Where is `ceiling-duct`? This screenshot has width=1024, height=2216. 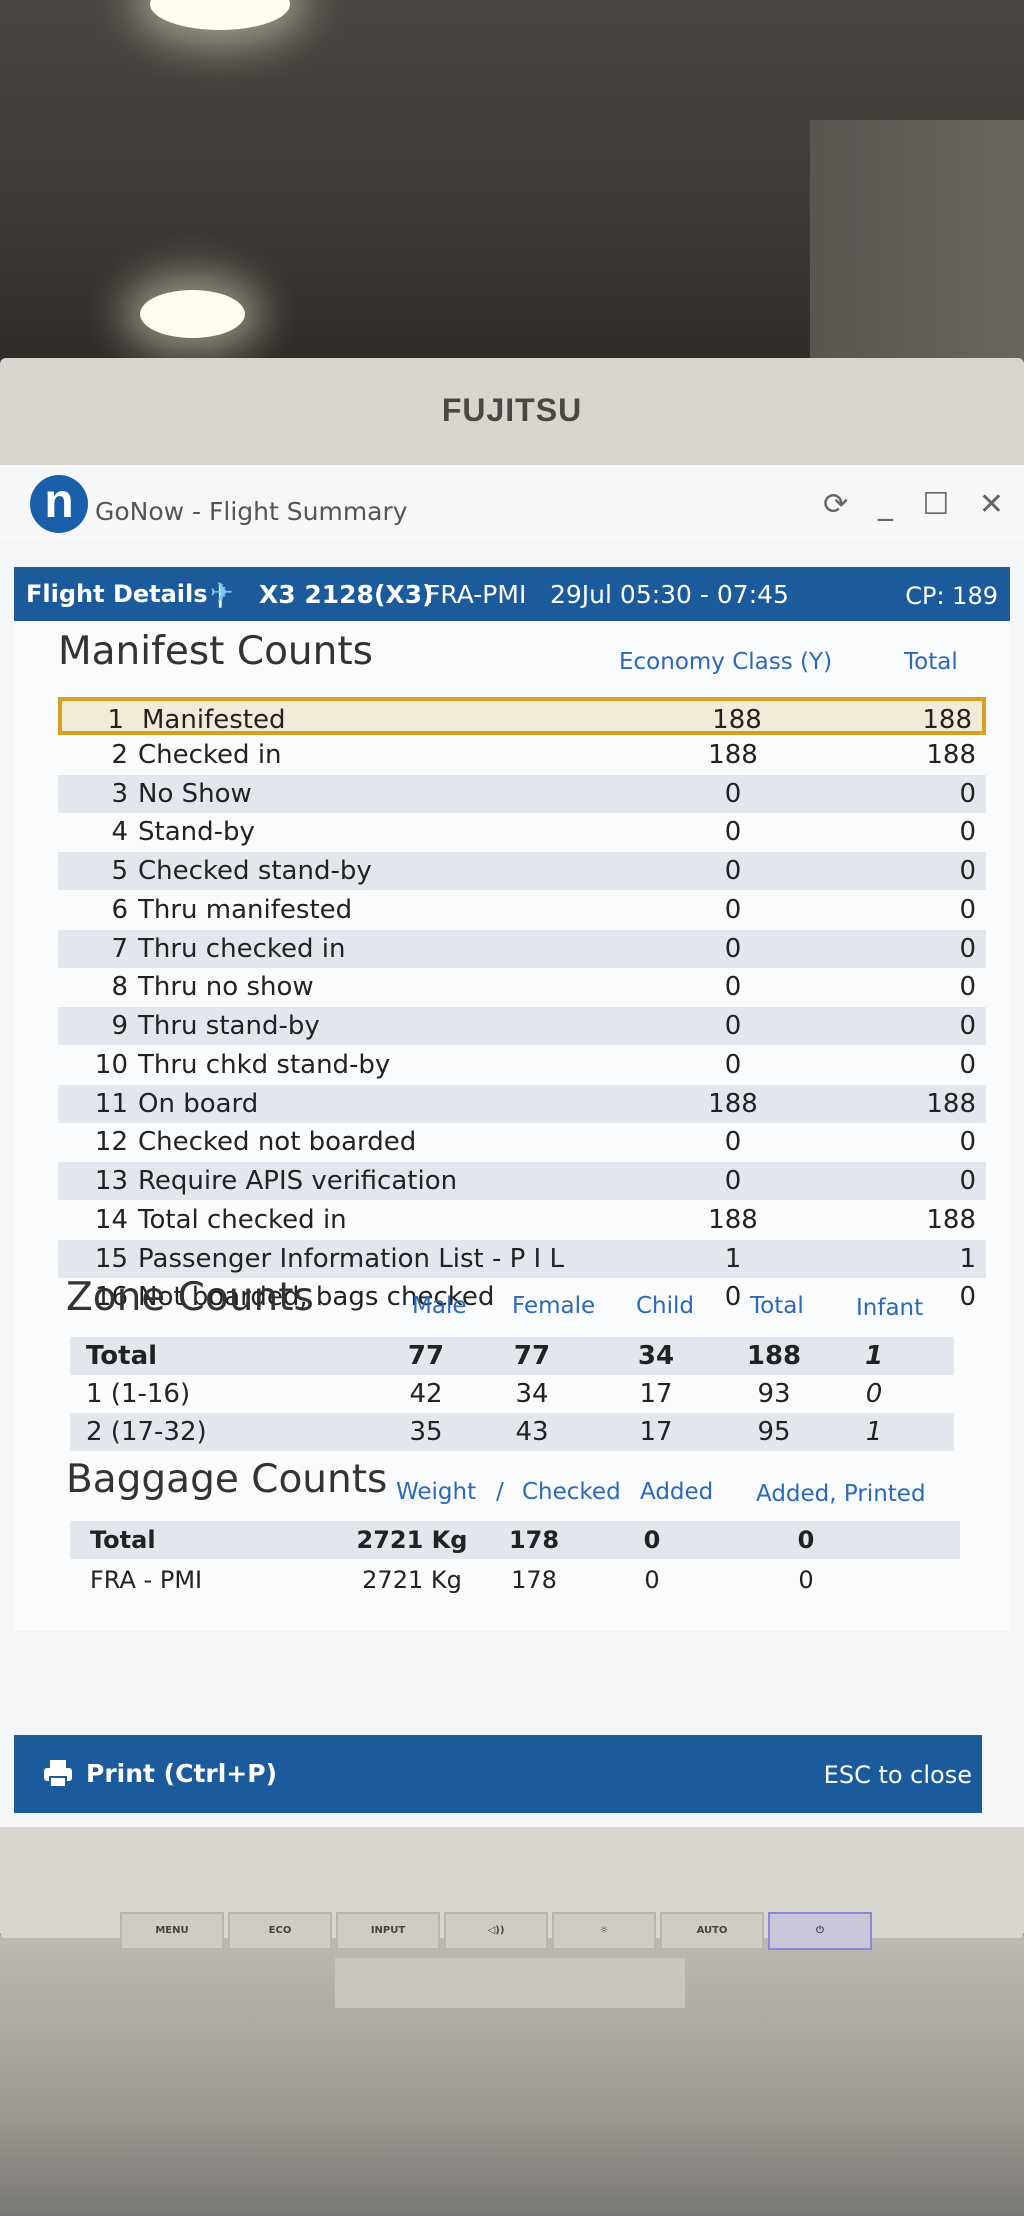 ceiling-duct is located at coordinates (917, 250).